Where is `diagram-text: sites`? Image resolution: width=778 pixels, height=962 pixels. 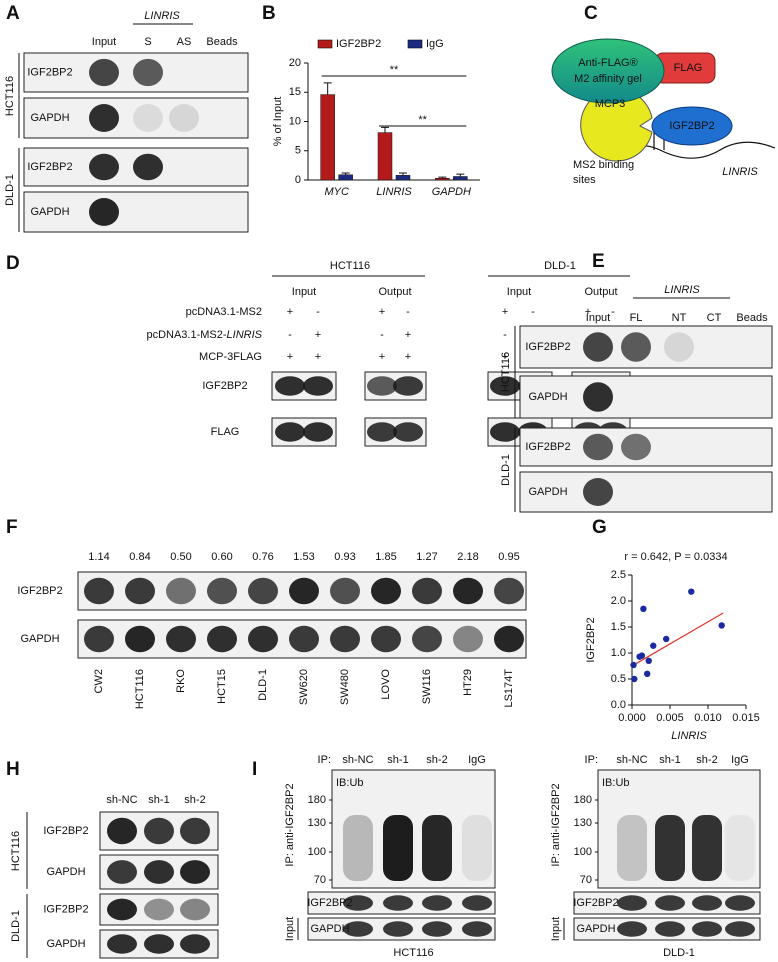
diagram-text: sites is located at coordinates (584, 180).